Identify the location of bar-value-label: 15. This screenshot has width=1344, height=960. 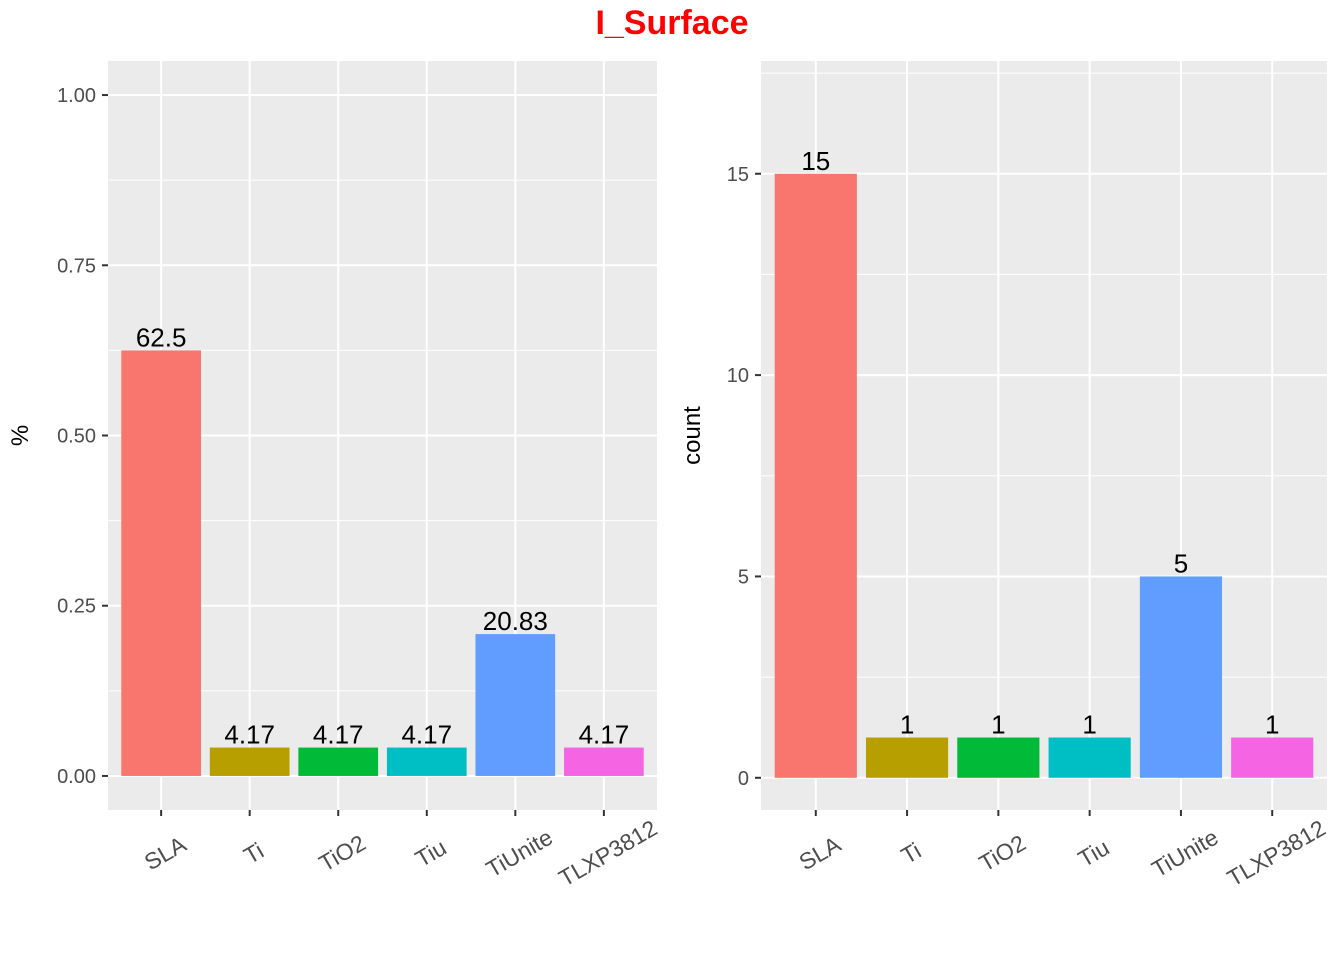
(815, 161).